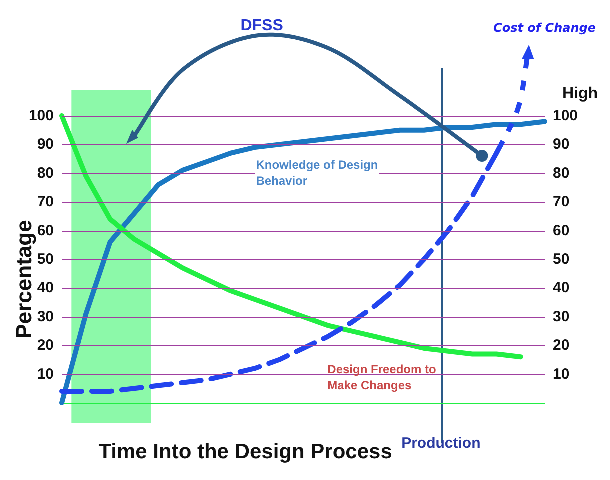  Describe the element at coordinates (382, 377) in the screenshot. I see `series-label: Design Freedom to Make Changes` at that location.